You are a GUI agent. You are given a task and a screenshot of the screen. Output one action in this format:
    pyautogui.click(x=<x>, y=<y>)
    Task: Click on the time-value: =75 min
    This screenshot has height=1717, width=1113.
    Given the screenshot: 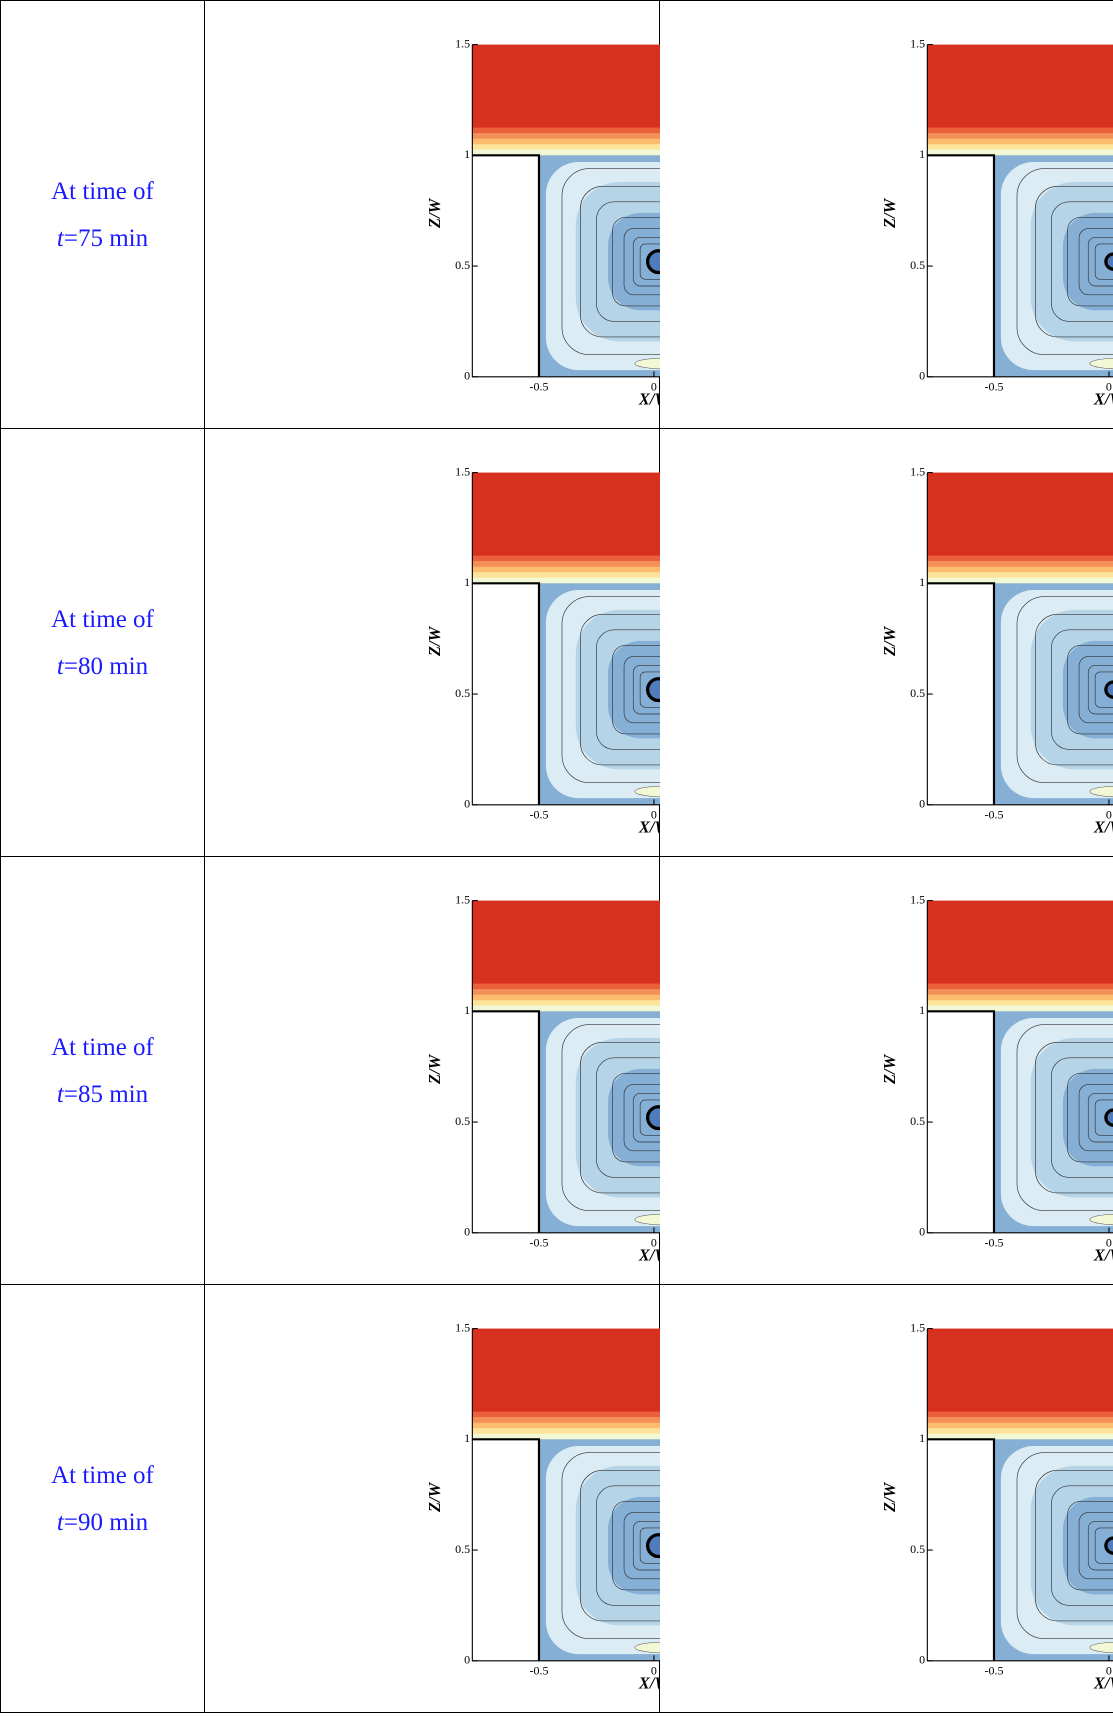 What is the action you would take?
    pyautogui.click(x=106, y=238)
    